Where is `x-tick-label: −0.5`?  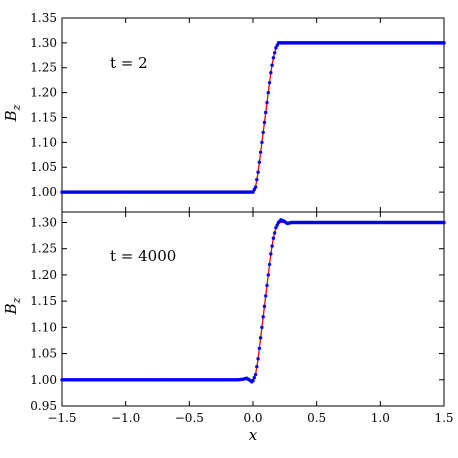
x-tick-label: −0.5 is located at coordinates (189, 418).